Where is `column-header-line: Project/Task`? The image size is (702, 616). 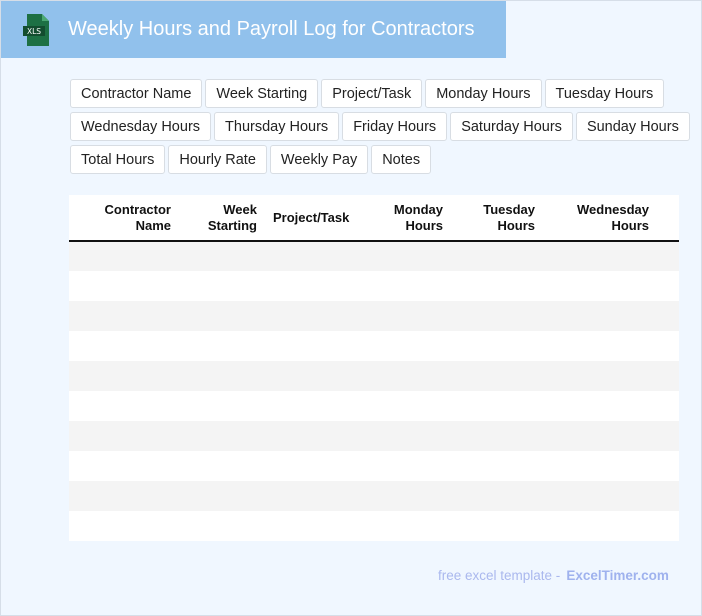
column-header-line: Project/Task is located at coordinates (311, 217).